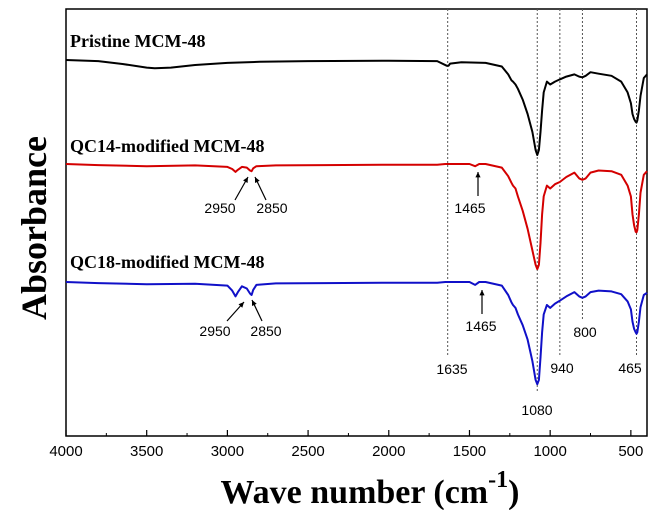 The height and width of the screenshot is (510, 649). I want to click on annotation-qc14-2950: 2950, so click(219, 208).